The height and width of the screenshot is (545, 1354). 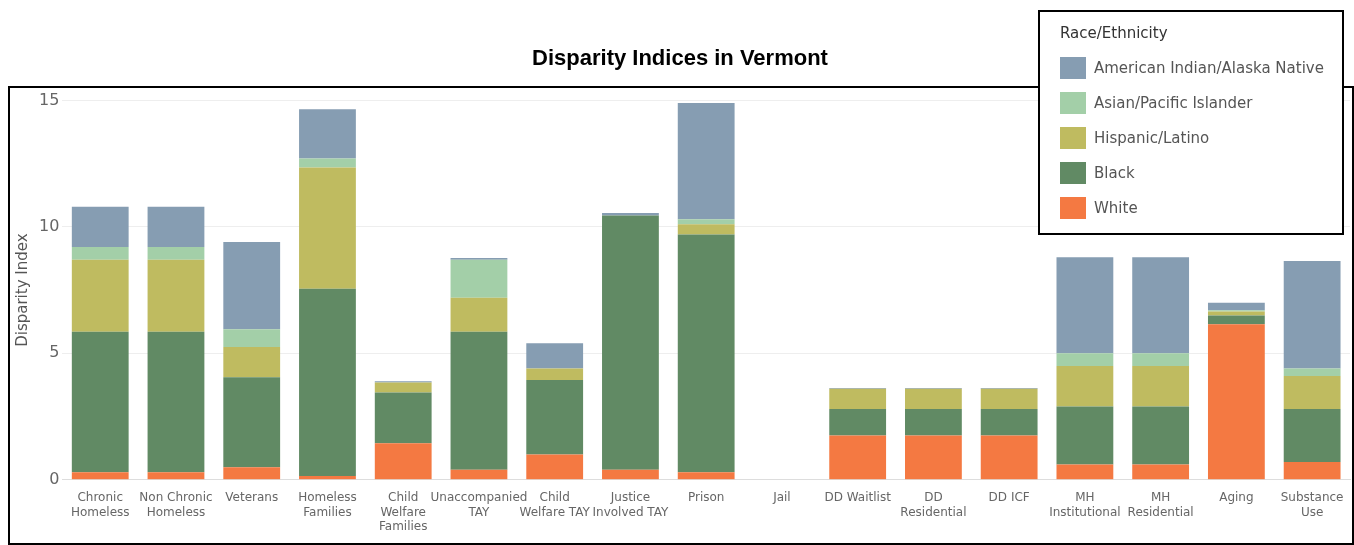 I want to click on x-tick-label: Jail, so click(x=781, y=497).